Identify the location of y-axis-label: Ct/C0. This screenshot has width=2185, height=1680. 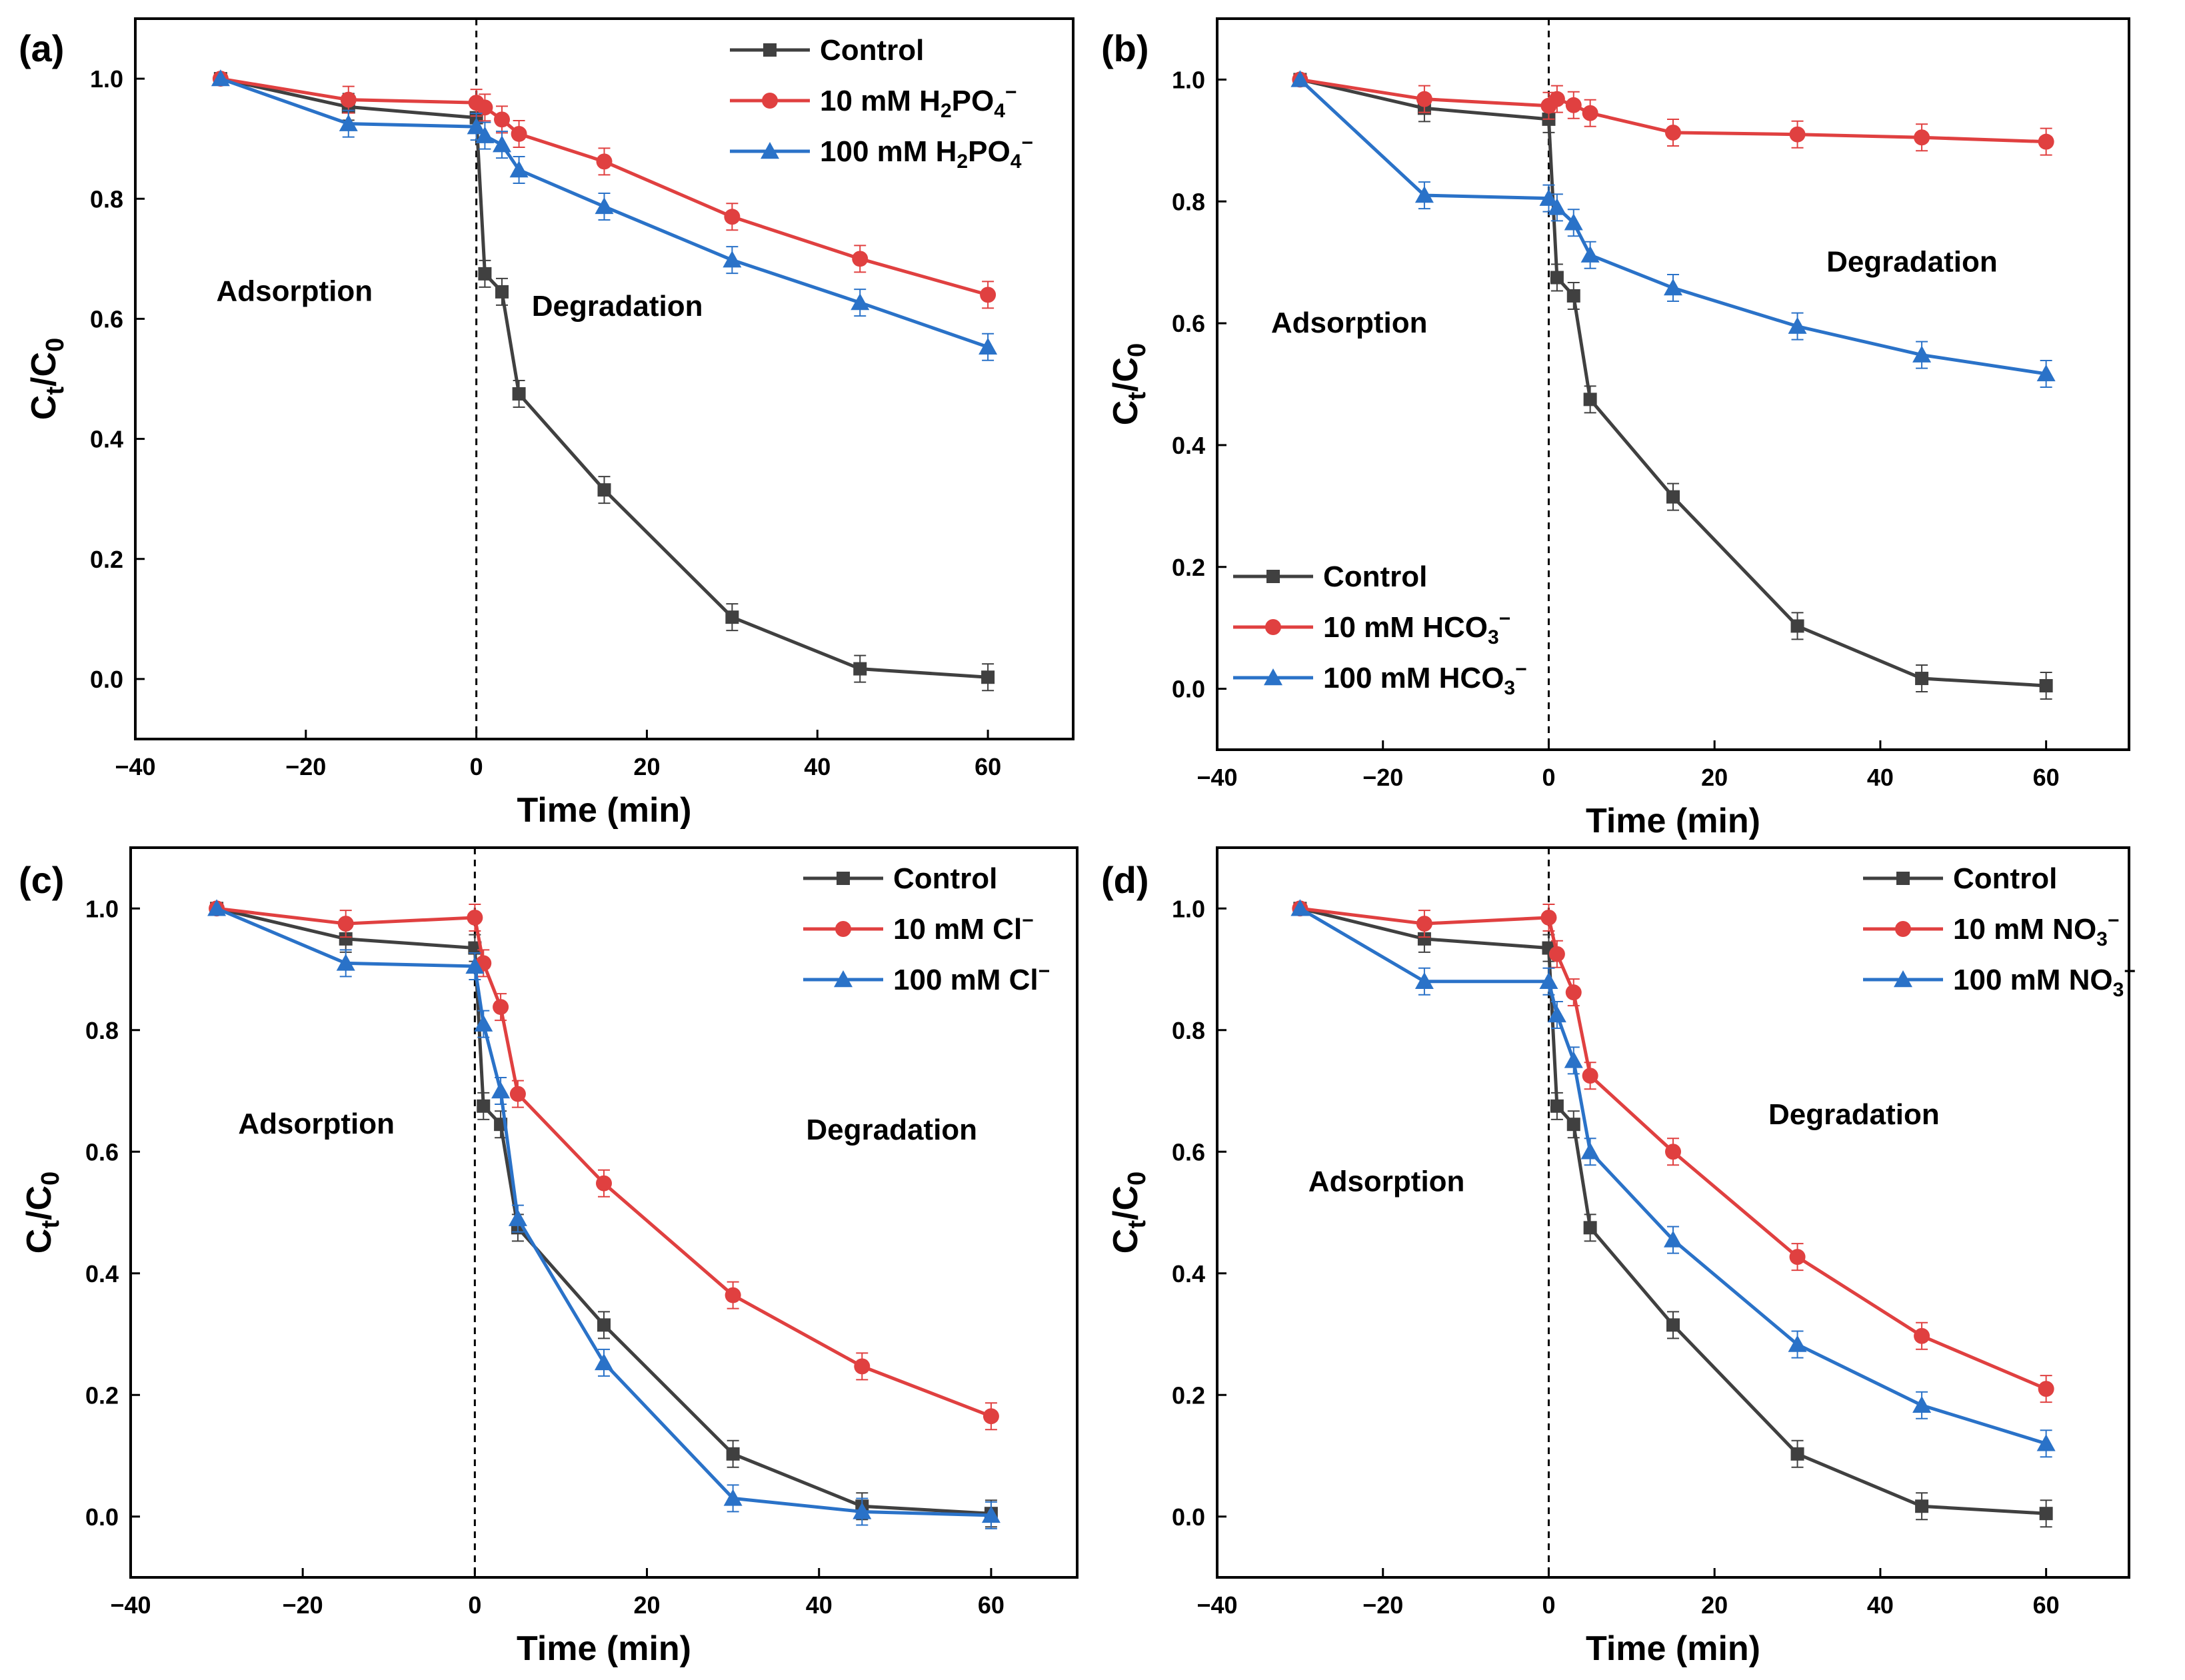
(42, 1213).